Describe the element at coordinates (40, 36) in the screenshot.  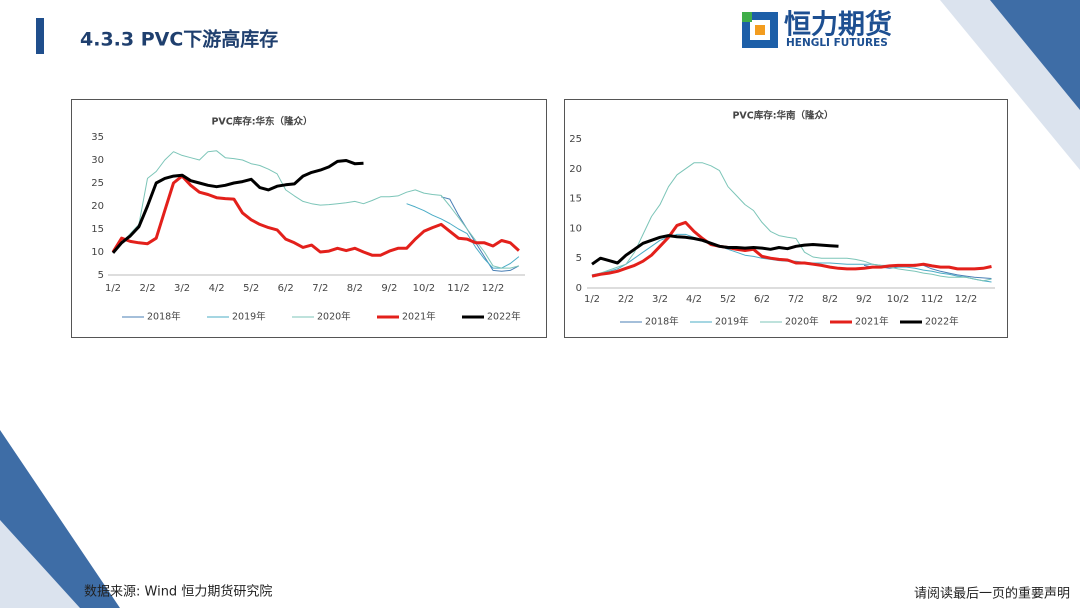
I see `title-bar` at that location.